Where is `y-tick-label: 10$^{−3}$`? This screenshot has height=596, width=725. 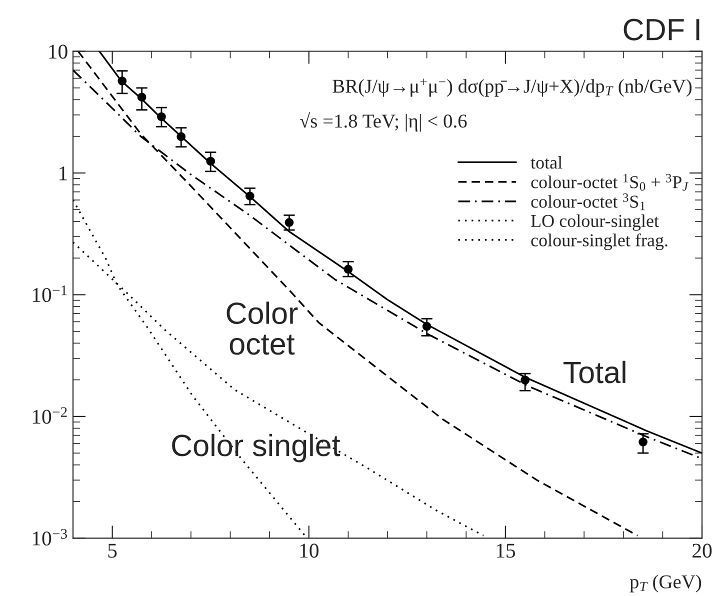
y-tick-label: 10$^{−3}$ is located at coordinates (50, 537).